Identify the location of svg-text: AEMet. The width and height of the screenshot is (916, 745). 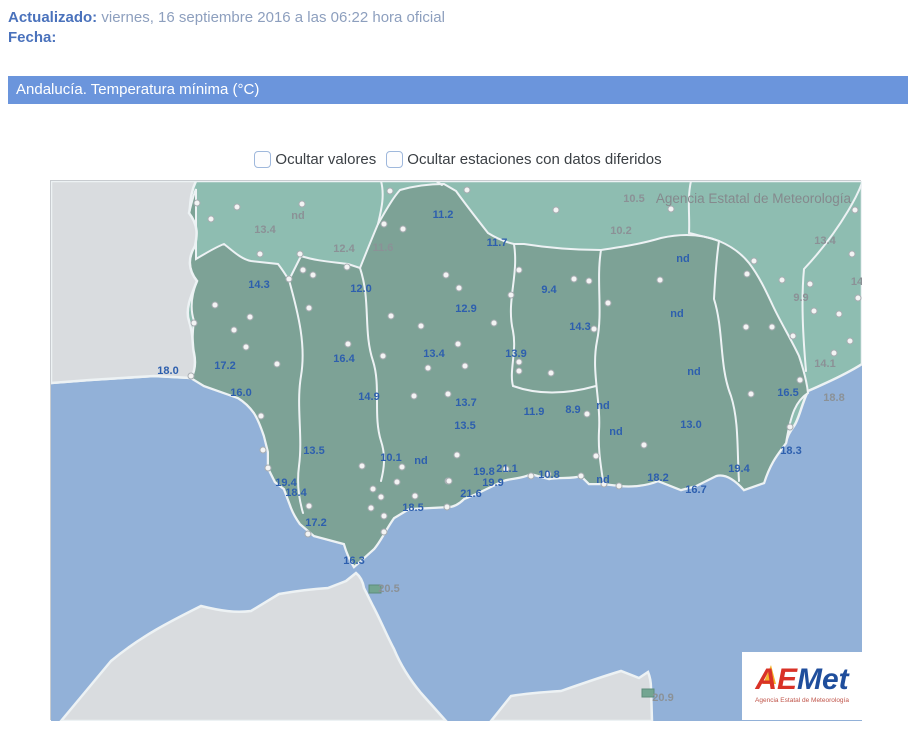
(802, 679).